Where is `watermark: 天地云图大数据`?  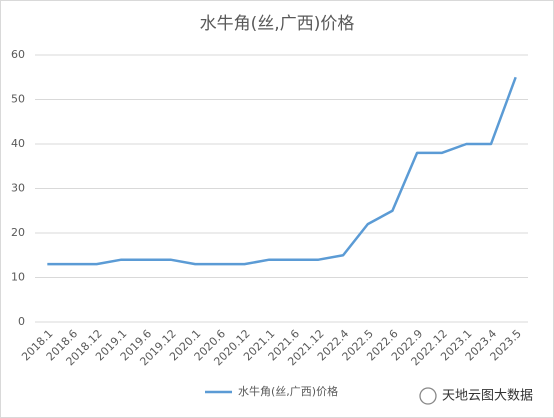
watermark: 天地云图大数据 is located at coordinates (476, 396).